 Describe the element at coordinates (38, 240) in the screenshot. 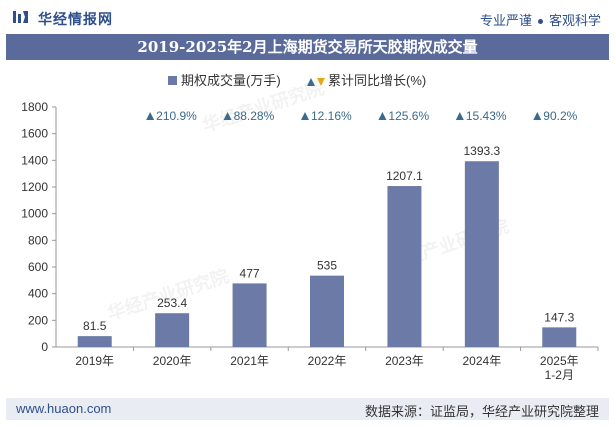

I see `y-tick-label: 800` at that location.